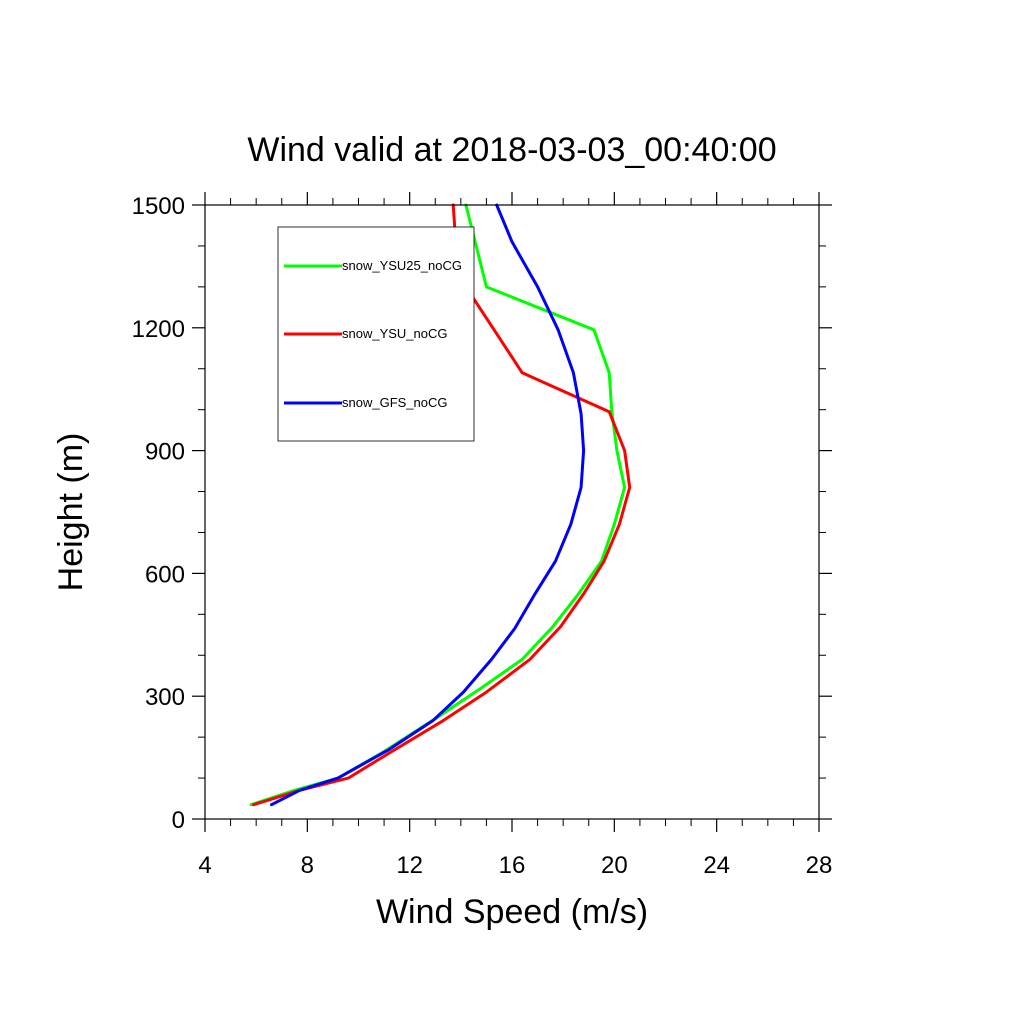 This screenshot has width=1024, height=1024. Describe the element at coordinates (512, 865) in the screenshot. I see `x-tick-label: 16` at that location.